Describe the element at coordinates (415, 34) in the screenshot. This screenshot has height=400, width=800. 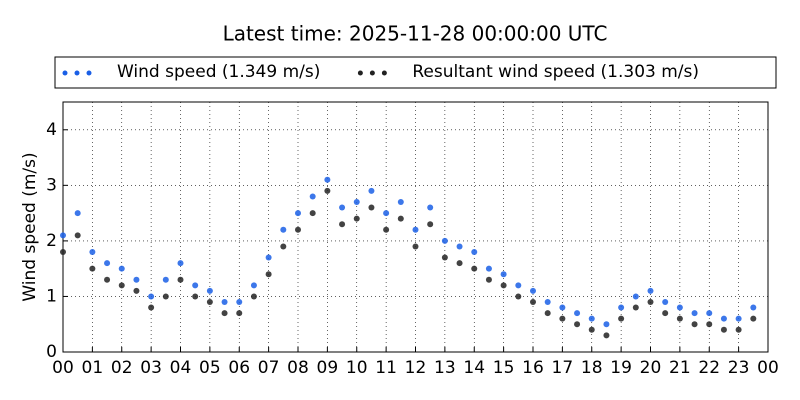
I see `chart-title: Latest time: 2025-11-28 00:00:00 UTC` at that location.